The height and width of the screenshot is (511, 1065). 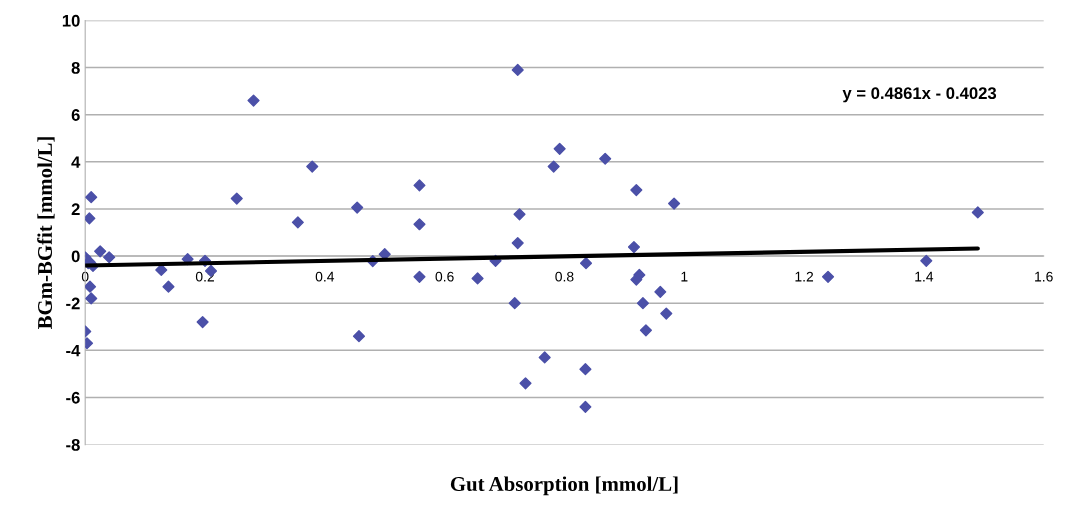 I want to click on y-tick-label: -6, so click(x=73, y=397).